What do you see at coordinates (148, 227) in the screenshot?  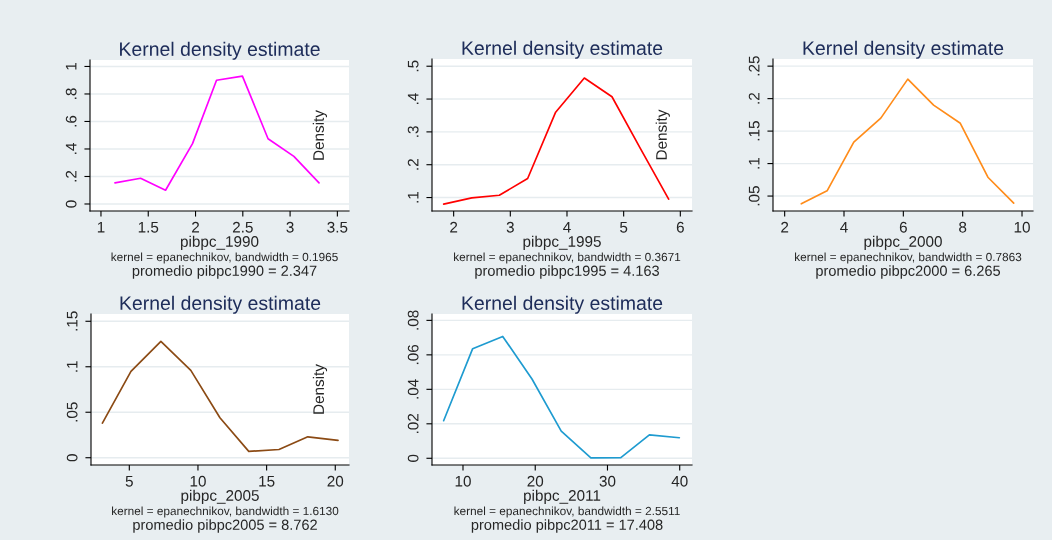 I see `x-tick-label: 1.5` at bounding box center [148, 227].